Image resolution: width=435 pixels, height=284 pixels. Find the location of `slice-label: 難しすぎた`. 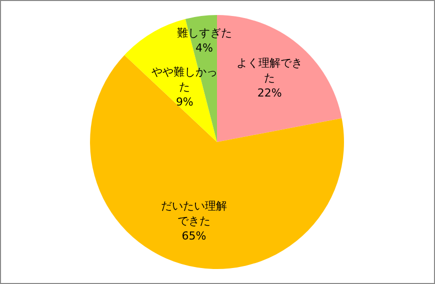

slice-label: 難しすぎた is located at coordinates (204, 33).